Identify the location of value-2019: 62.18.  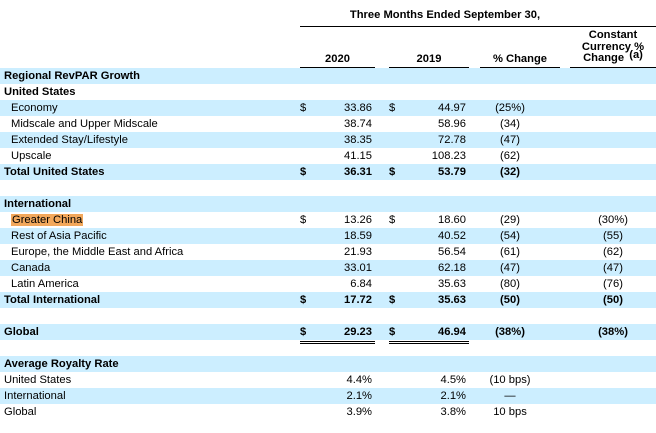
(452, 268).